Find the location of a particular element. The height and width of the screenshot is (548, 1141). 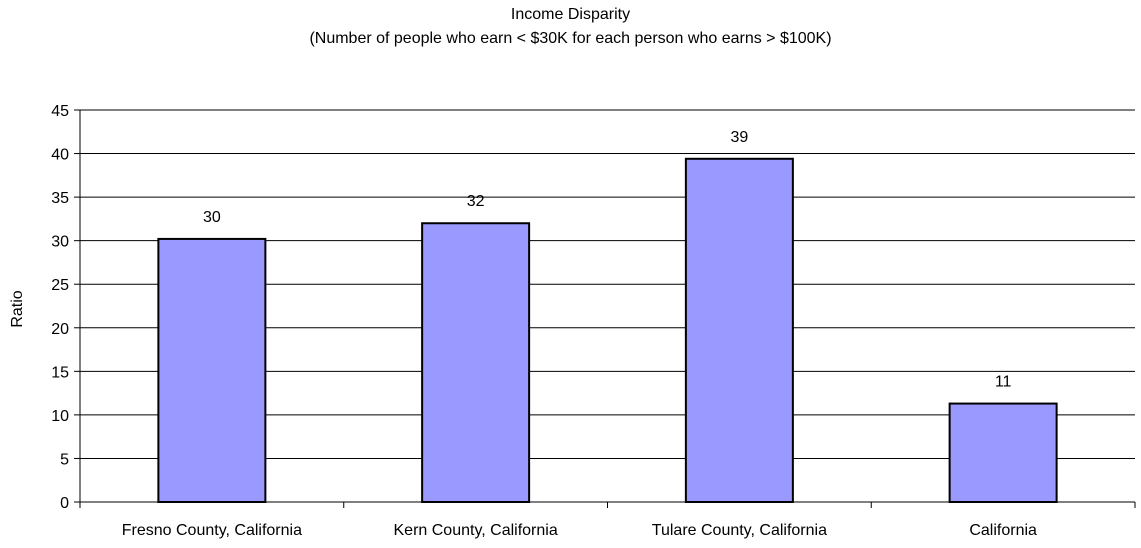

x-tick-label: Kern County, California is located at coordinates (476, 530).